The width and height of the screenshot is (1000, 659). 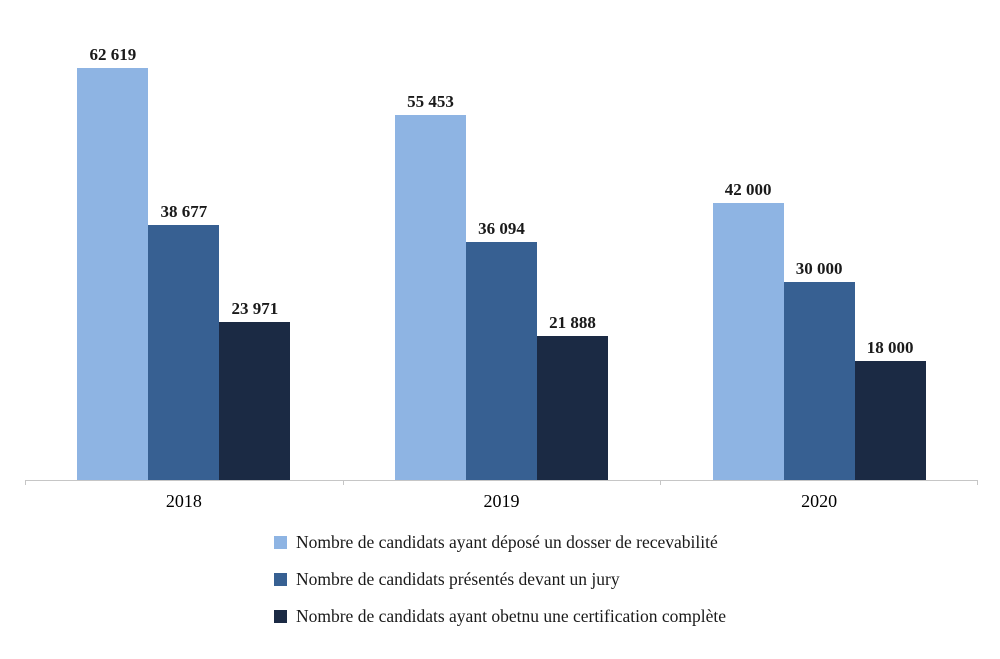 What do you see at coordinates (501, 501) in the screenshot?
I see `category-label: 2019` at bounding box center [501, 501].